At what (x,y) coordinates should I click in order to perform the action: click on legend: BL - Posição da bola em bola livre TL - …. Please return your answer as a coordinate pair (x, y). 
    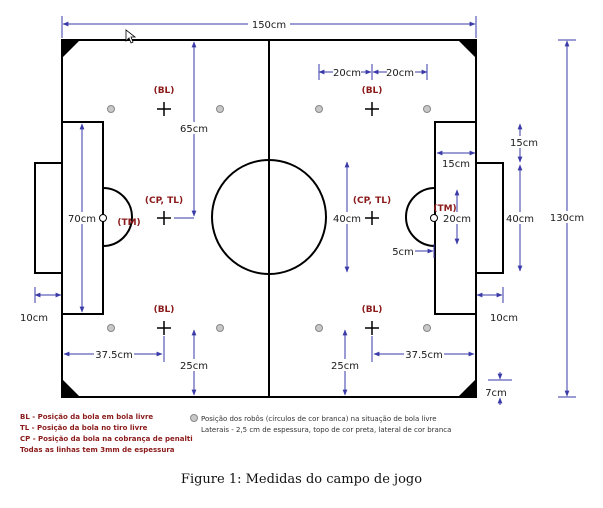
    Looking at the image, I should click on (235, 433).